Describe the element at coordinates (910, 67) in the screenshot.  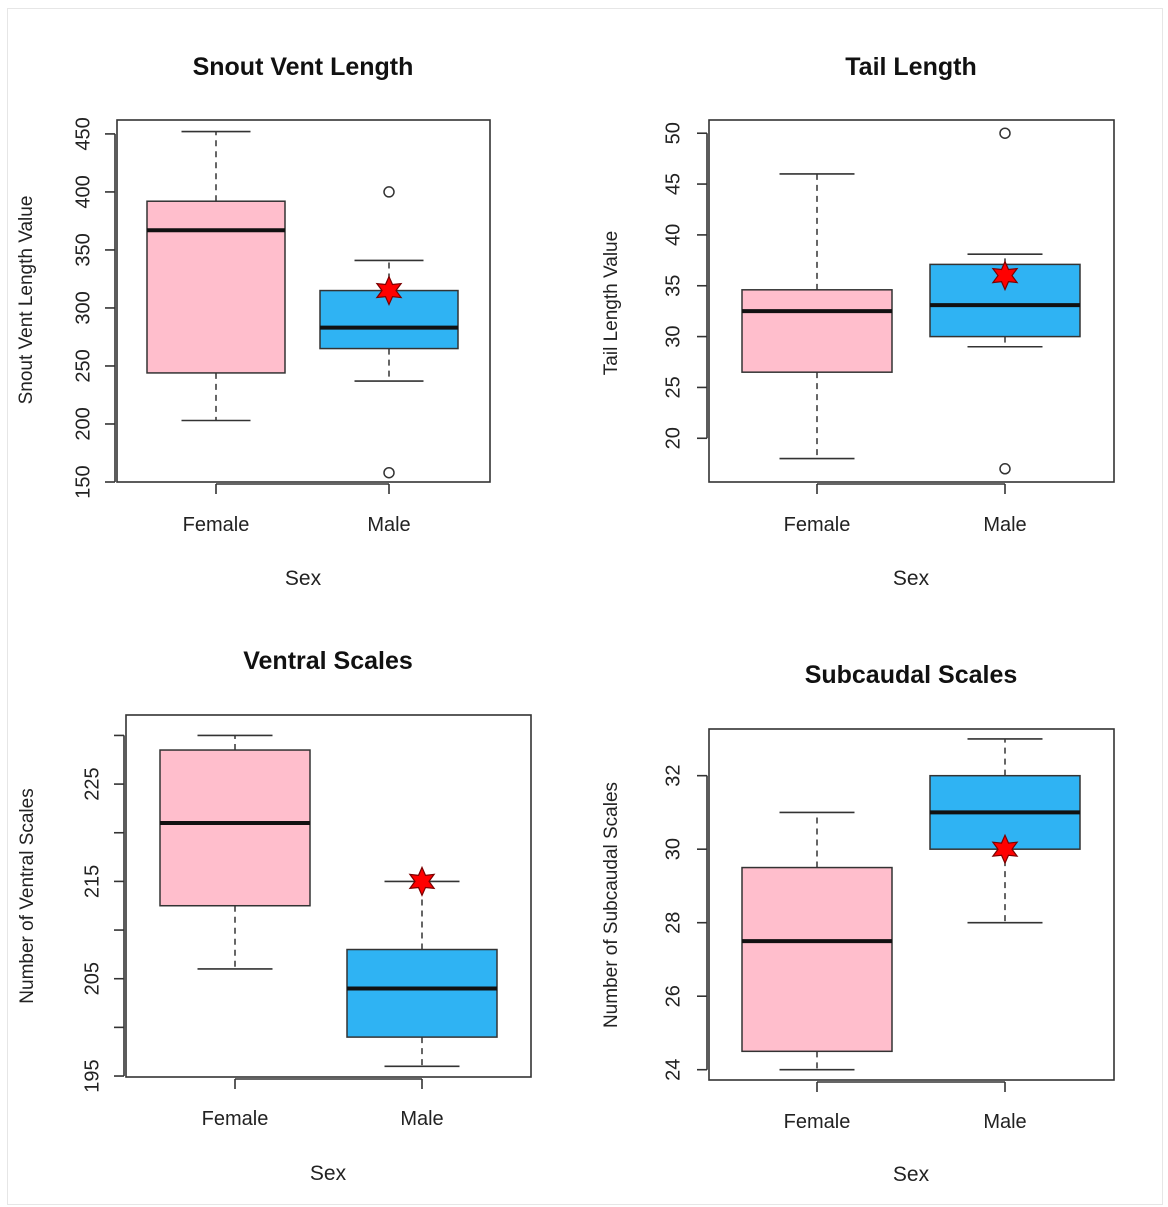
I see `chart-title: Tail Length` at that location.